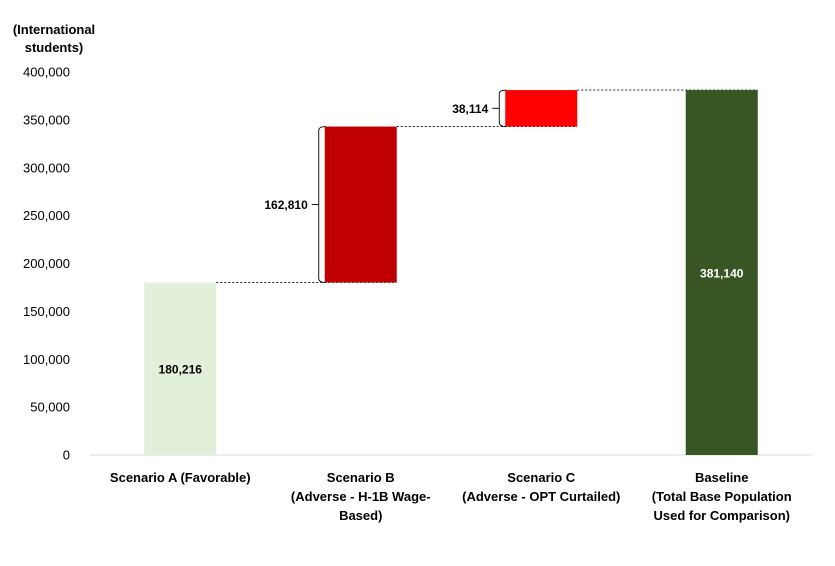 This screenshot has width=835, height=566. What do you see at coordinates (541, 496) in the screenshot?
I see `x-category-label: (Adverse - OPT Curtailed)` at bounding box center [541, 496].